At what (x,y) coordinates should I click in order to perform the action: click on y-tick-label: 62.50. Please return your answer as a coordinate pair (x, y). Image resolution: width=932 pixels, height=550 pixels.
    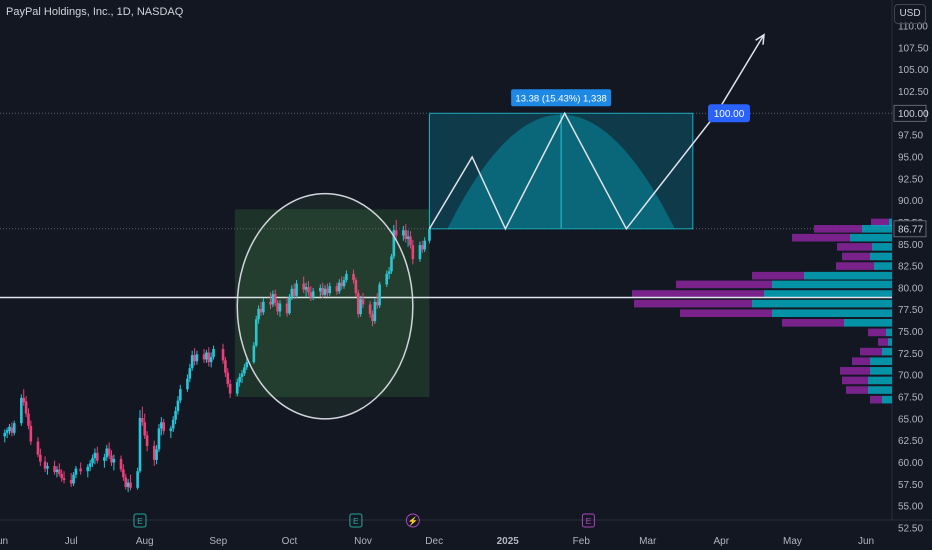
    Looking at the image, I should click on (910, 441).